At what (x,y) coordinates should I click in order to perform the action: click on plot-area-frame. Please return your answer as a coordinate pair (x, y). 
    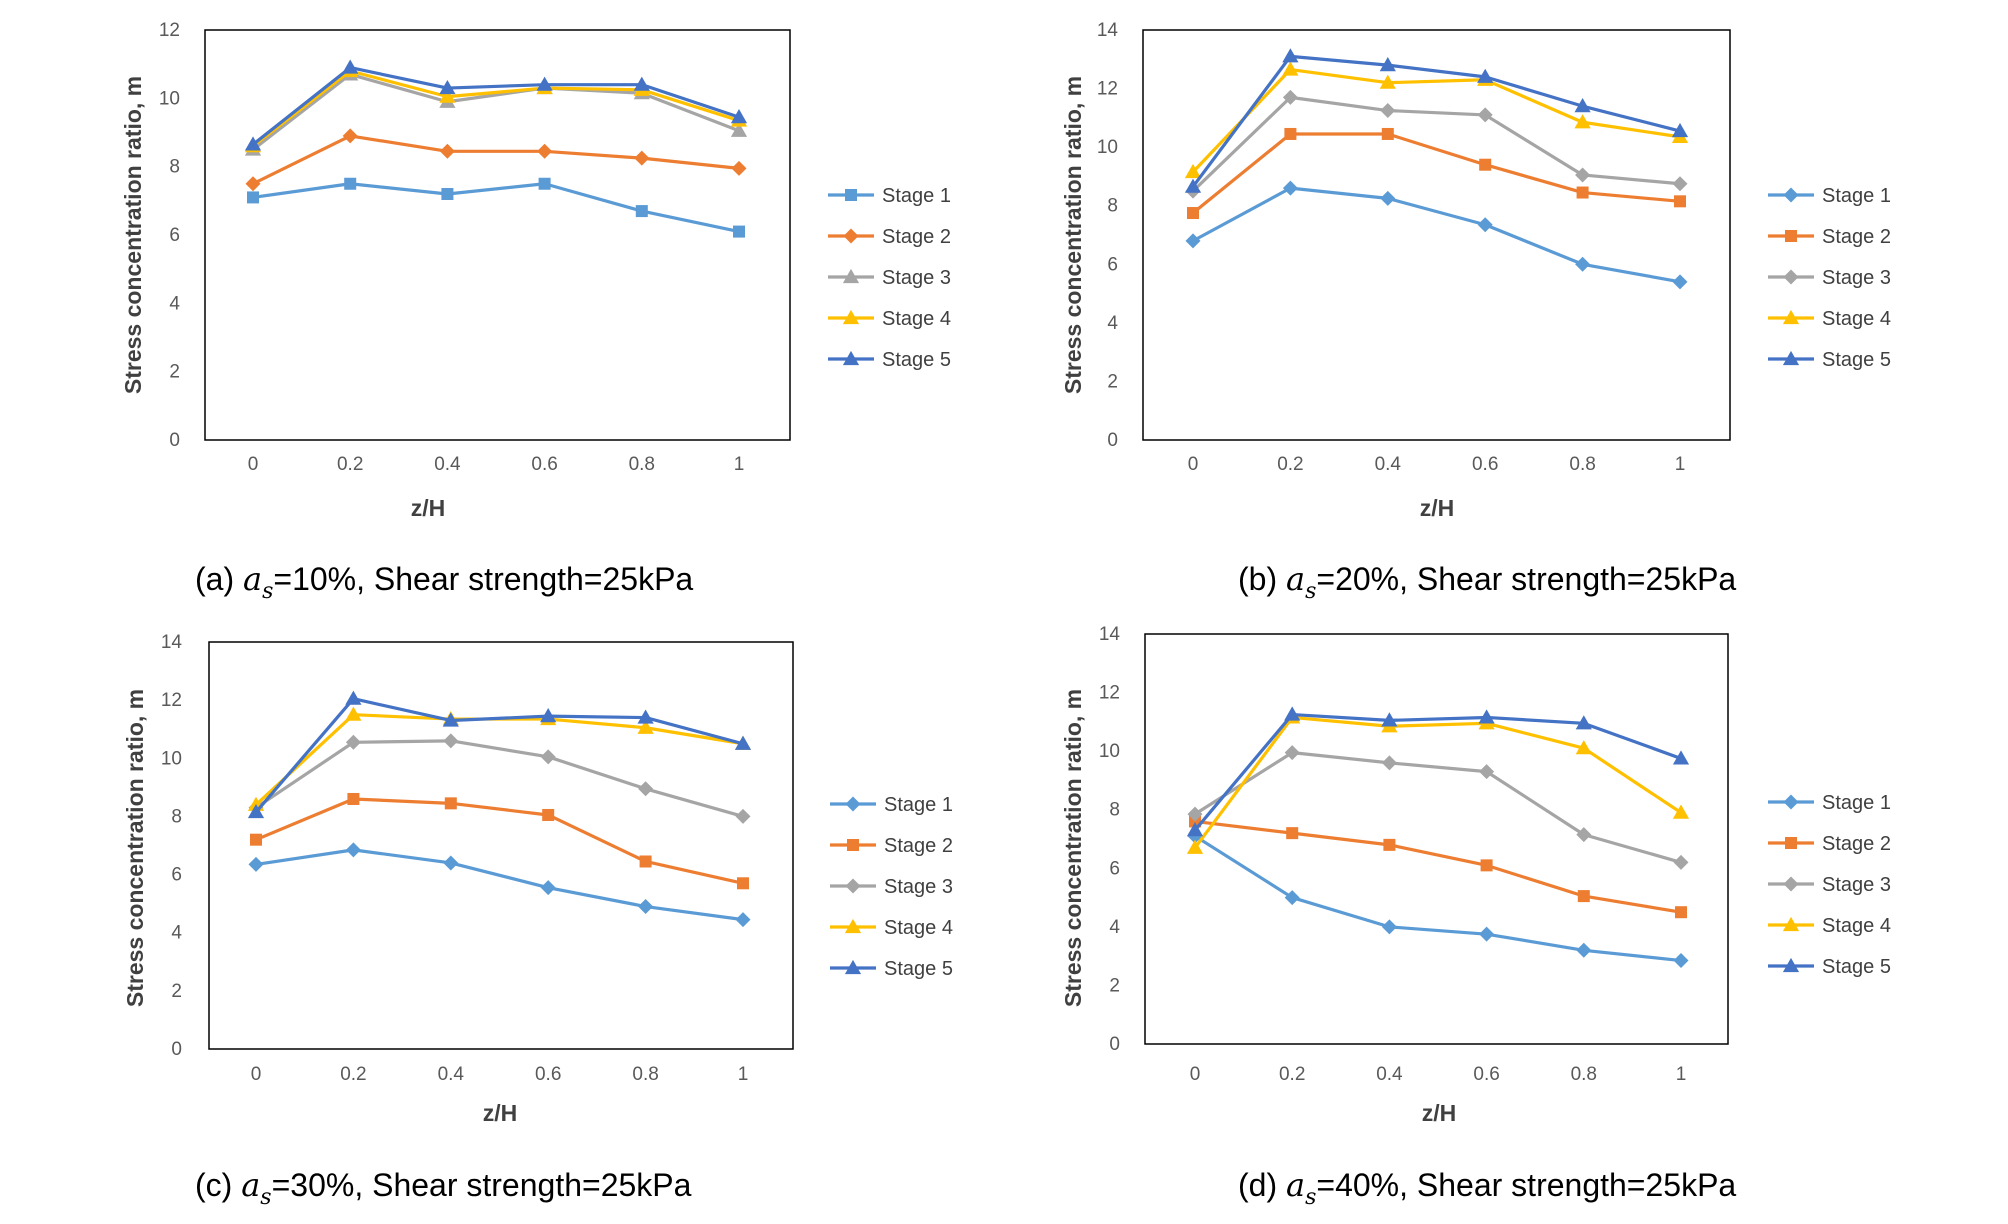
    Looking at the image, I should click on (497, 235).